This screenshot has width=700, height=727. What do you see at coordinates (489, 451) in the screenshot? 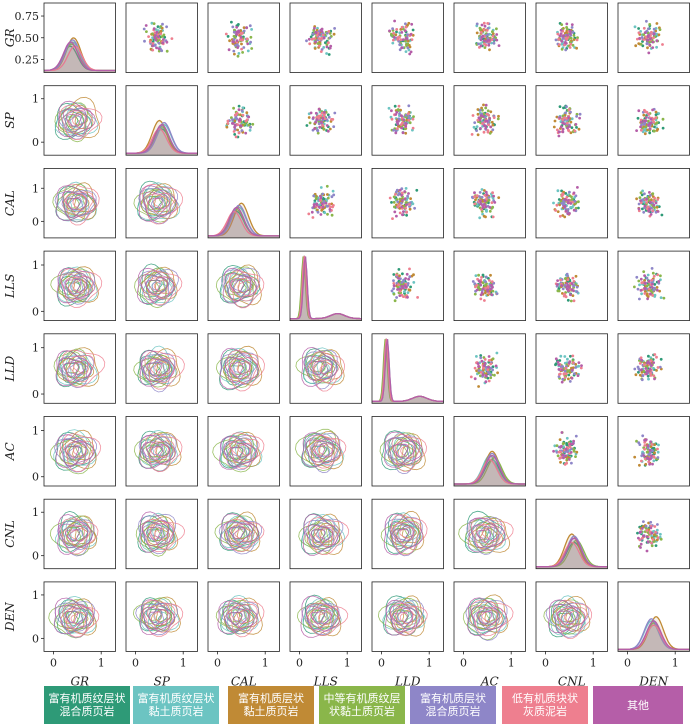
I see `panel-ac-ac` at bounding box center [489, 451].